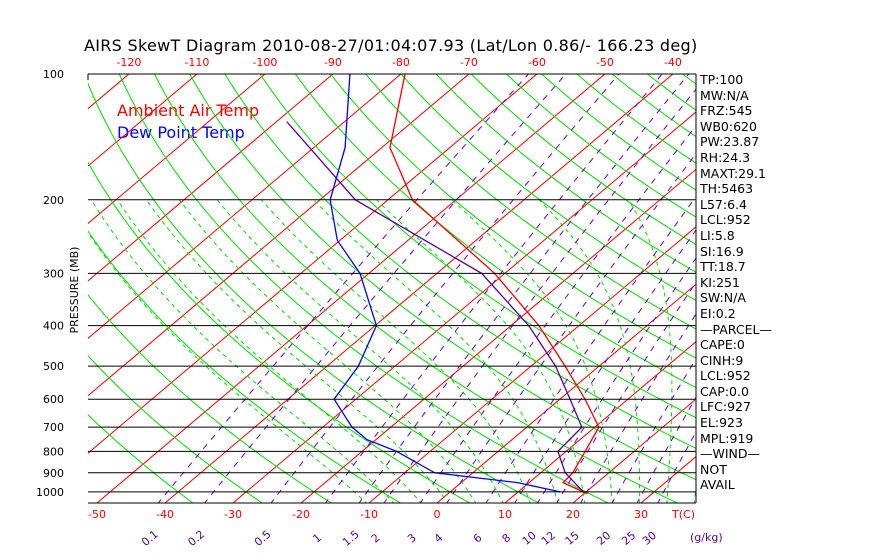 This screenshot has width=870, height=560. Describe the element at coordinates (733, 173) in the screenshot. I see `stat-item: MAXT:29.1` at that location.